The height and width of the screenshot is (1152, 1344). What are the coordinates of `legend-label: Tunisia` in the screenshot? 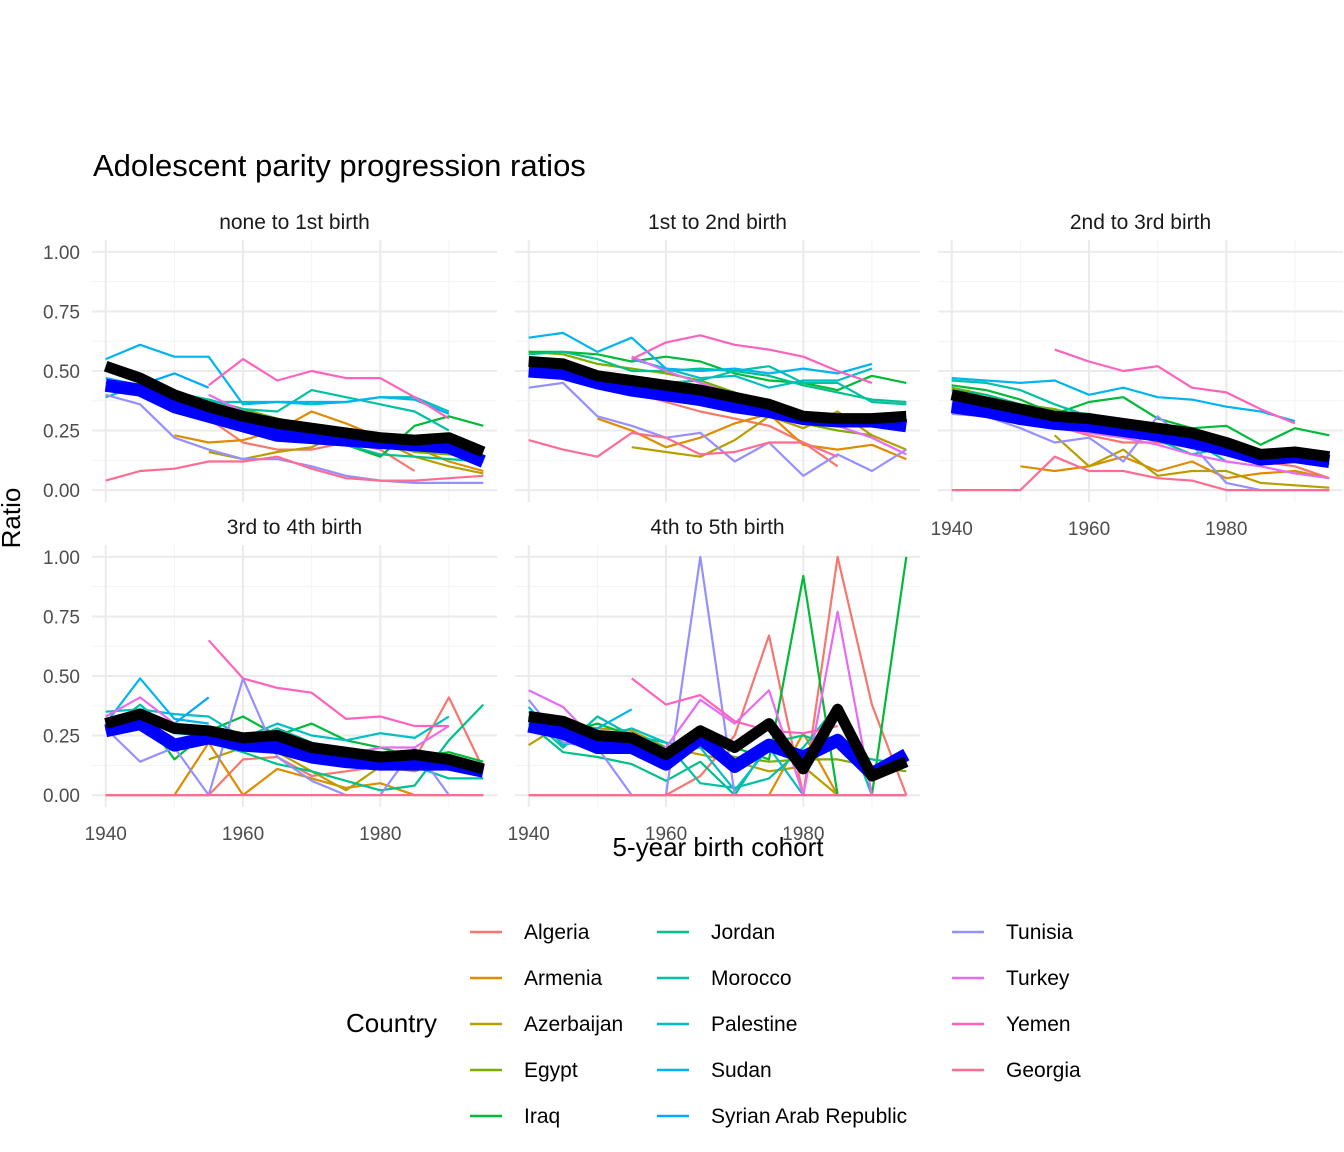 It's located at (1039, 932).